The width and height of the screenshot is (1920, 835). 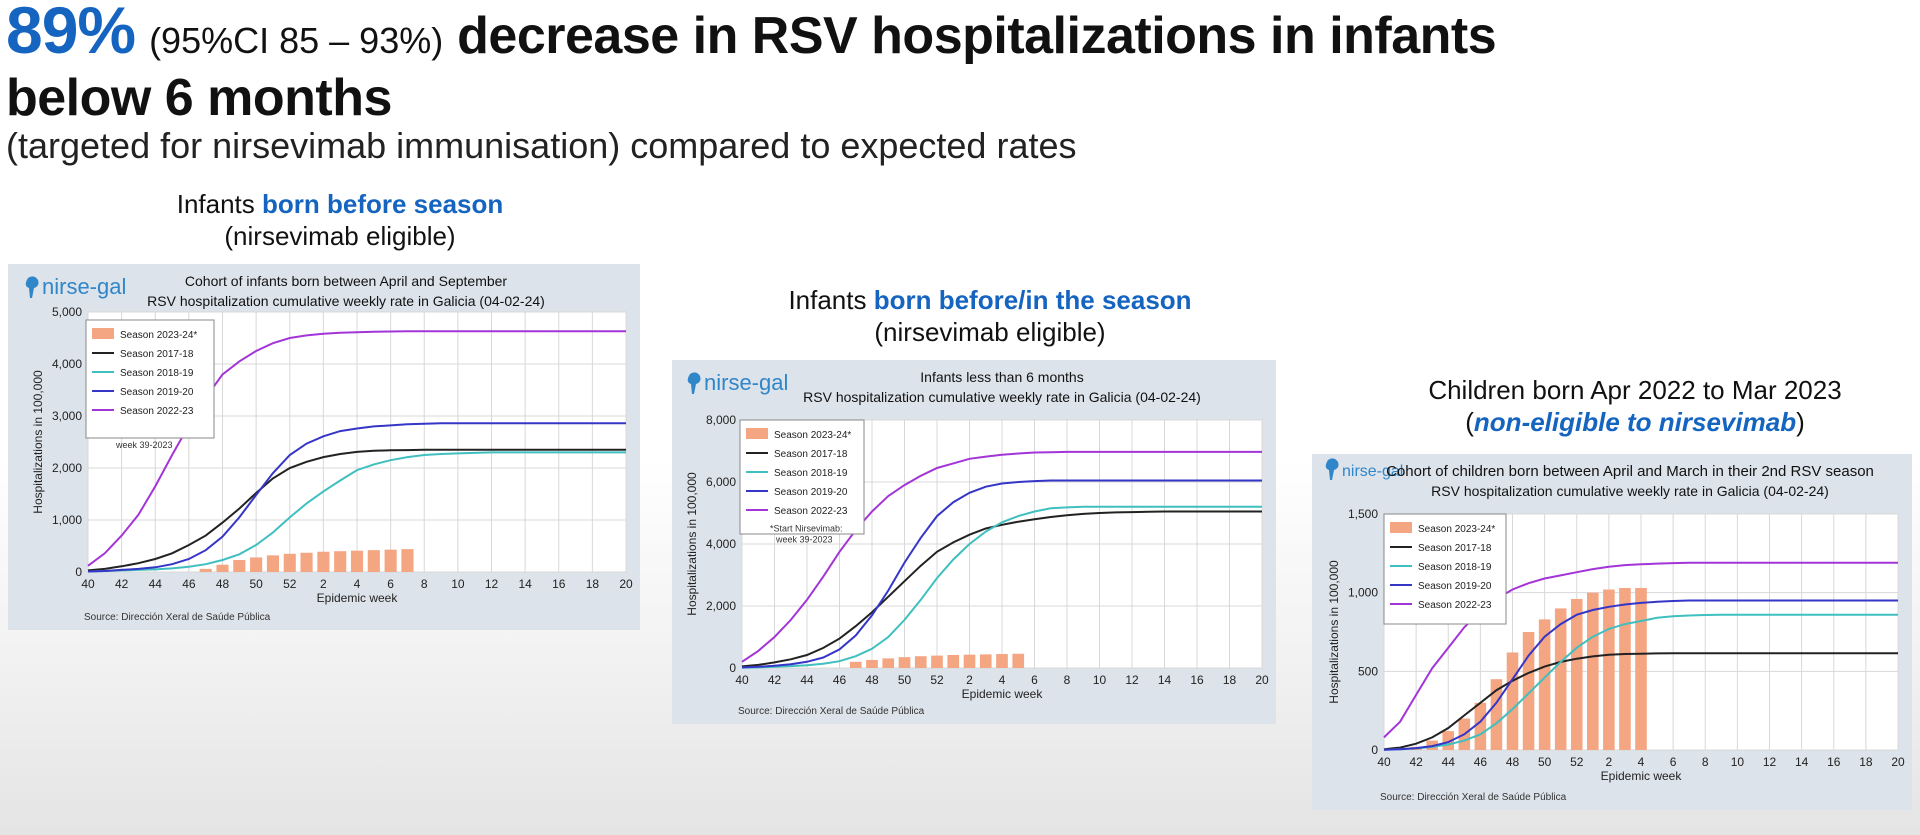 What do you see at coordinates (67, 416) in the screenshot?
I see `chart-1-y-tick-label: 3,000` at bounding box center [67, 416].